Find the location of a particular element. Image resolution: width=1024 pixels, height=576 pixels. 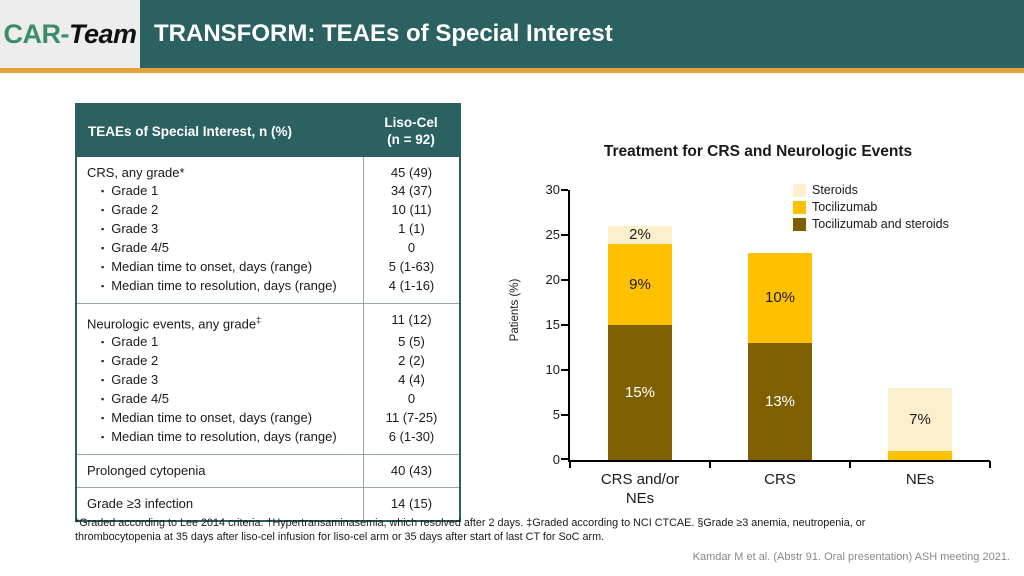

row-value: 45 (49) is located at coordinates (411, 169).